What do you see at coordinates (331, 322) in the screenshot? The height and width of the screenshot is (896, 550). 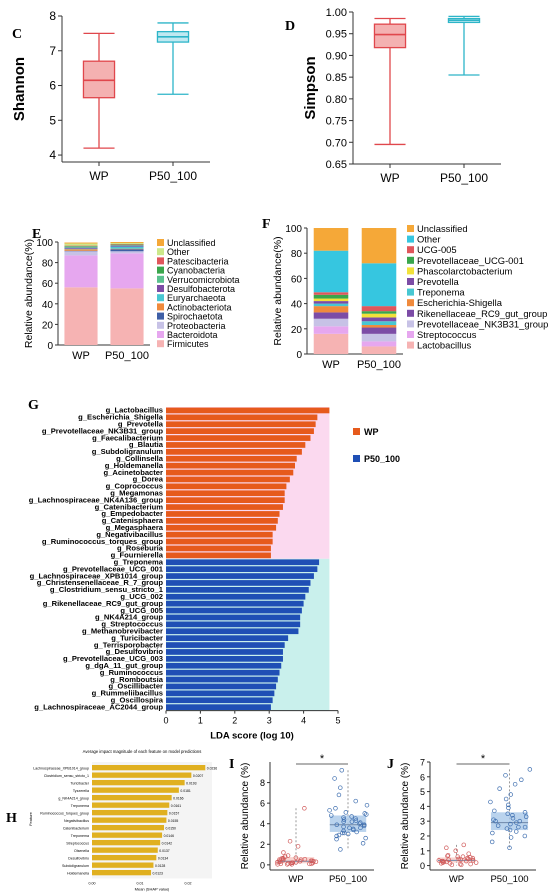 I see `bar-segment-Prevotellaceae_NK3B31_group` at bounding box center [331, 322].